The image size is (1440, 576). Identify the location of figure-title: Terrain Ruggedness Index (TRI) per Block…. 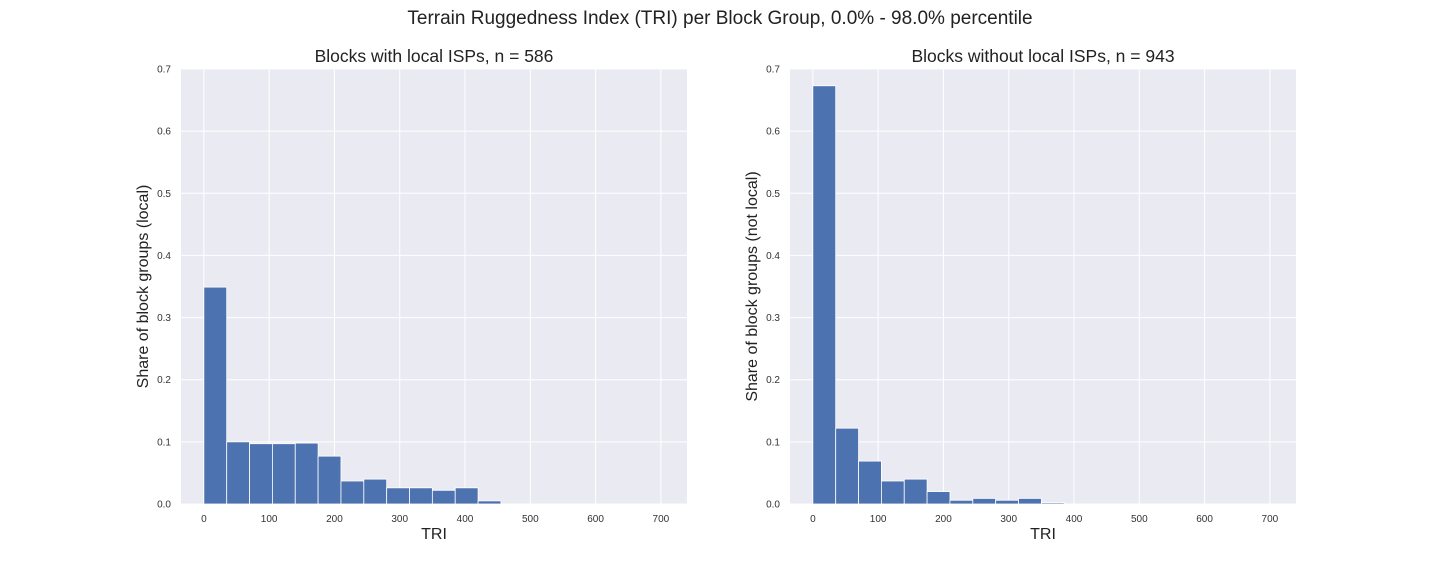
(720, 18).